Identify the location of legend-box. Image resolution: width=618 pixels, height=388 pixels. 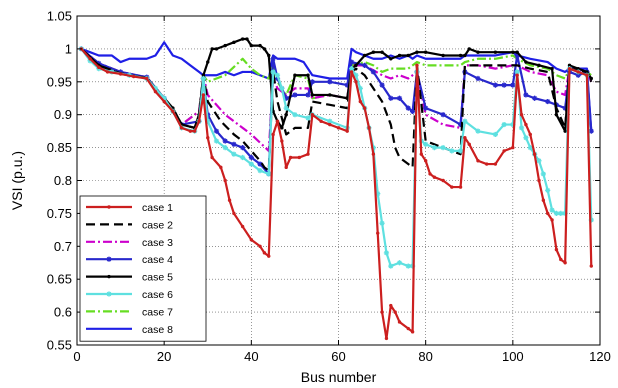
(143, 268).